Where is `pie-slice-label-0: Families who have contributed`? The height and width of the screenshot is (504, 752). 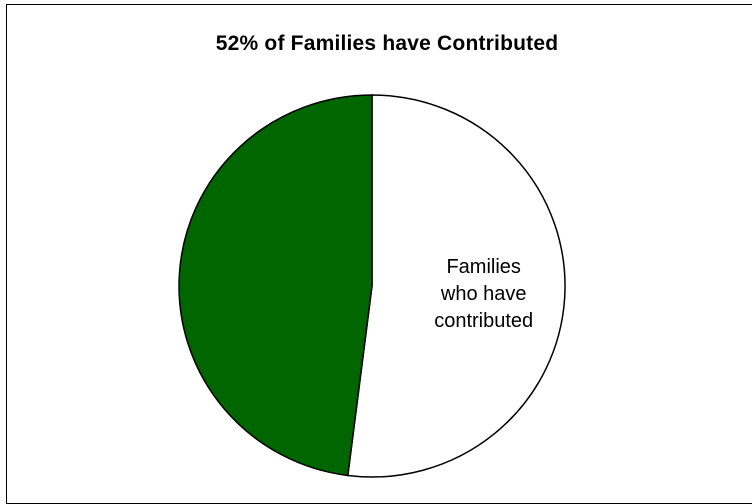 pie-slice-label-0: Families who have contributed is located at coordinates (483, 294).